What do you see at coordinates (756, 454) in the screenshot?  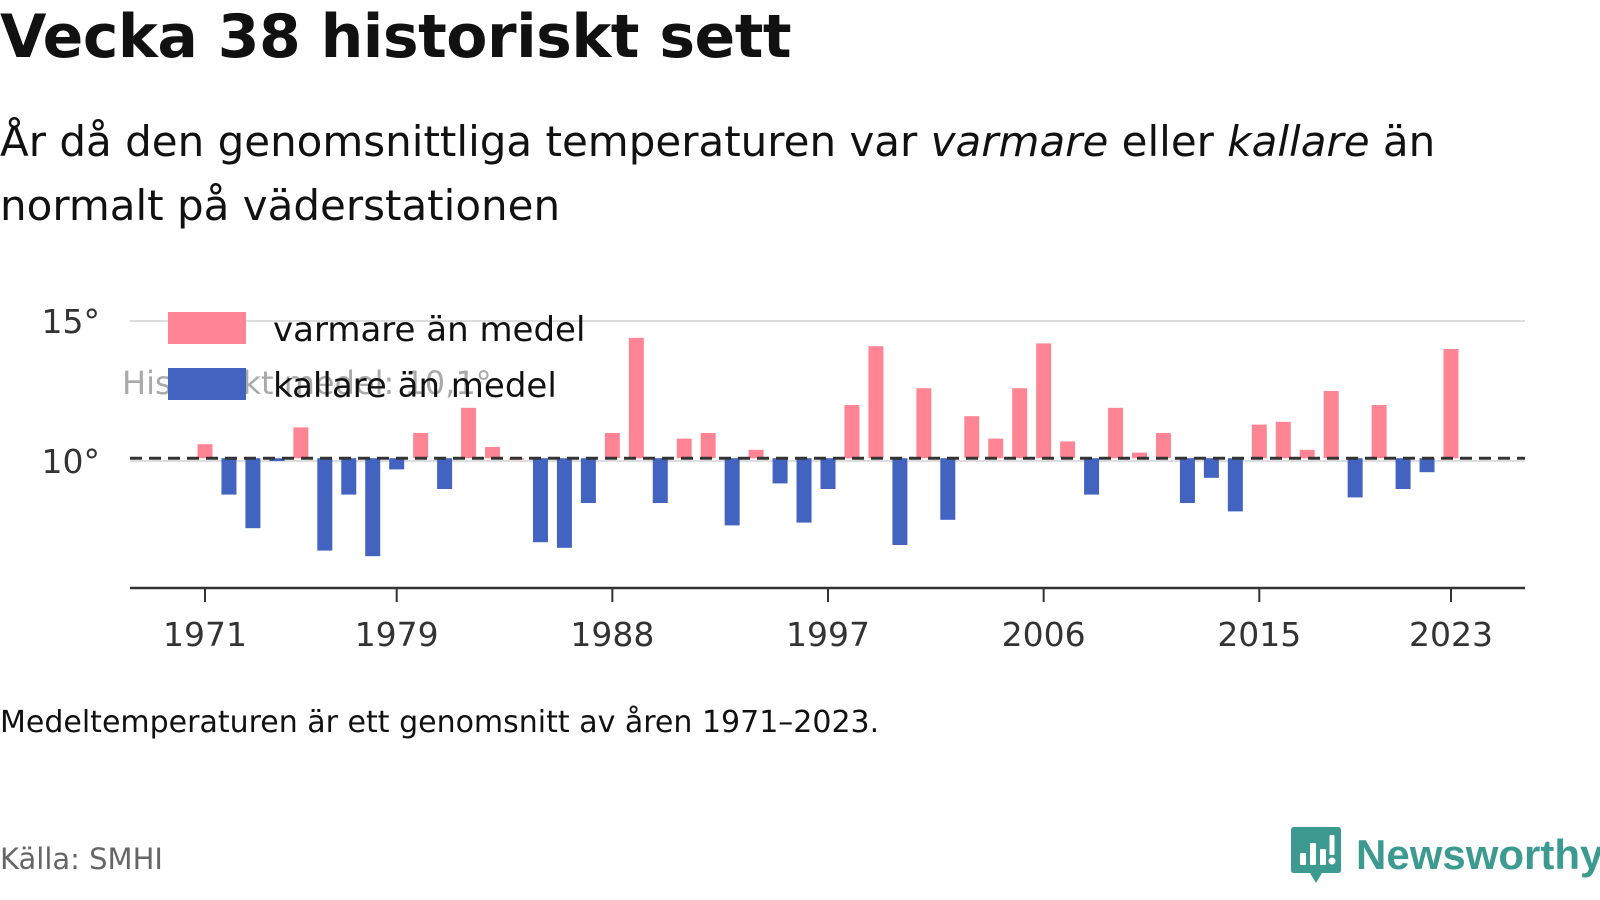 I see `bar-1994` at bounding box center [756, 454].